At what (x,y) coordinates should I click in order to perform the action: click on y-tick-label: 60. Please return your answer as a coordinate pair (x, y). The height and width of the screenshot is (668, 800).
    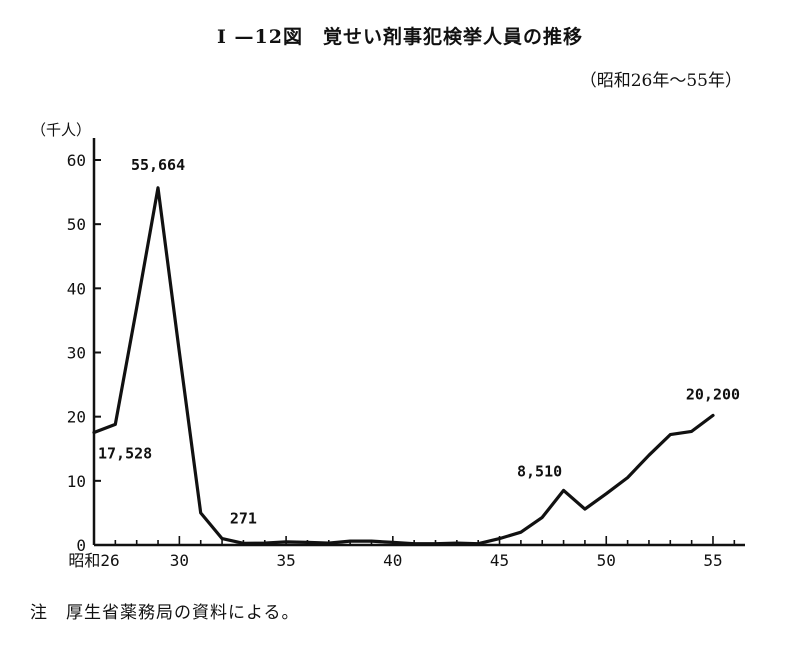
    Looking at the image, I should click on (76, 160).